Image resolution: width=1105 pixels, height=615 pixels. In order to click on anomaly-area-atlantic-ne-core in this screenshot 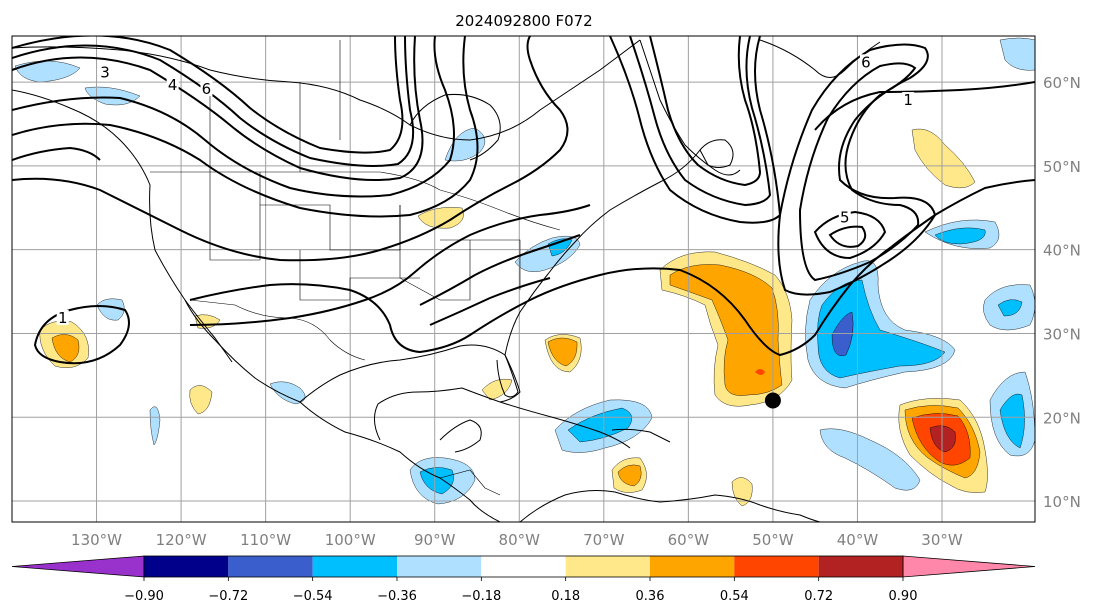, I will do `click(960, 236)`.